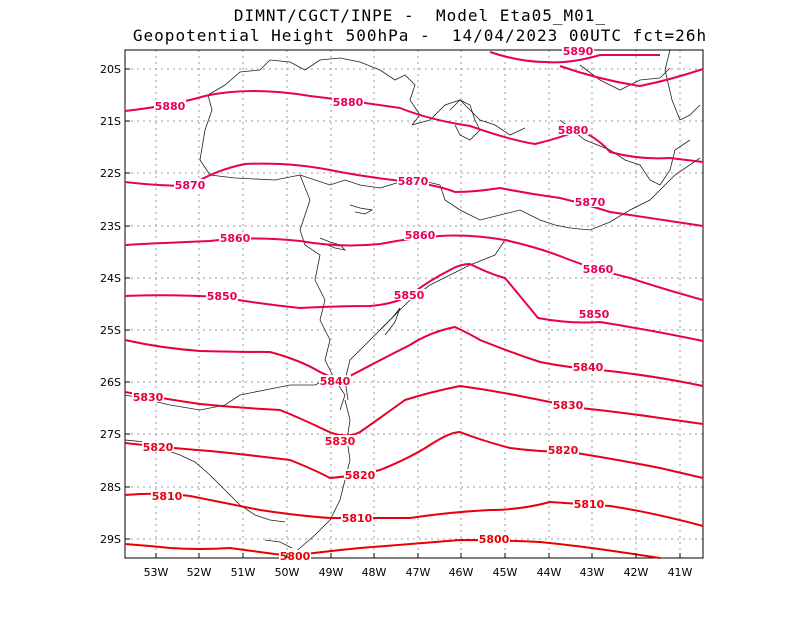 This screenshot has width=800, height=618. I want to click on lat-label: 27S, so click(110, 434).